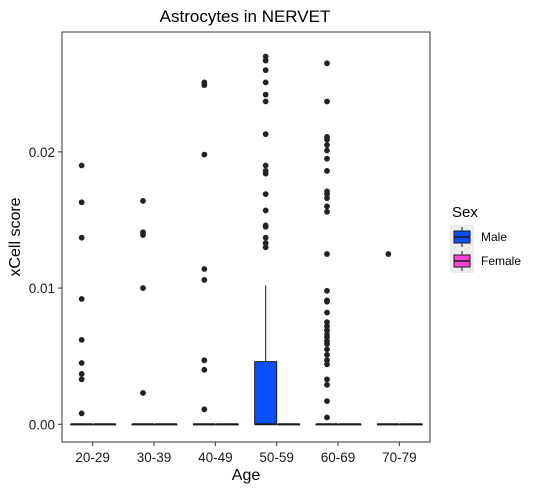 The height and width of the screenshot is (489, 536). I want to click on x-tick-label: 50-59, so click(276, 457).